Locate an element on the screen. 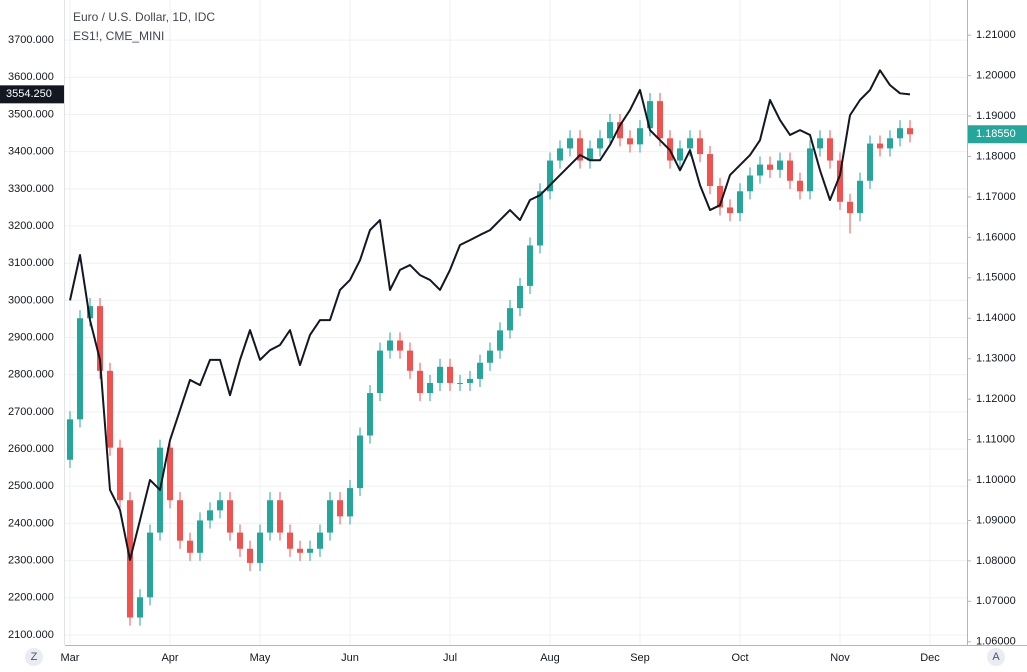 The height and width of the screenshot is (672, 1027). zoom-button: Z is located at coordinates (34, 657).